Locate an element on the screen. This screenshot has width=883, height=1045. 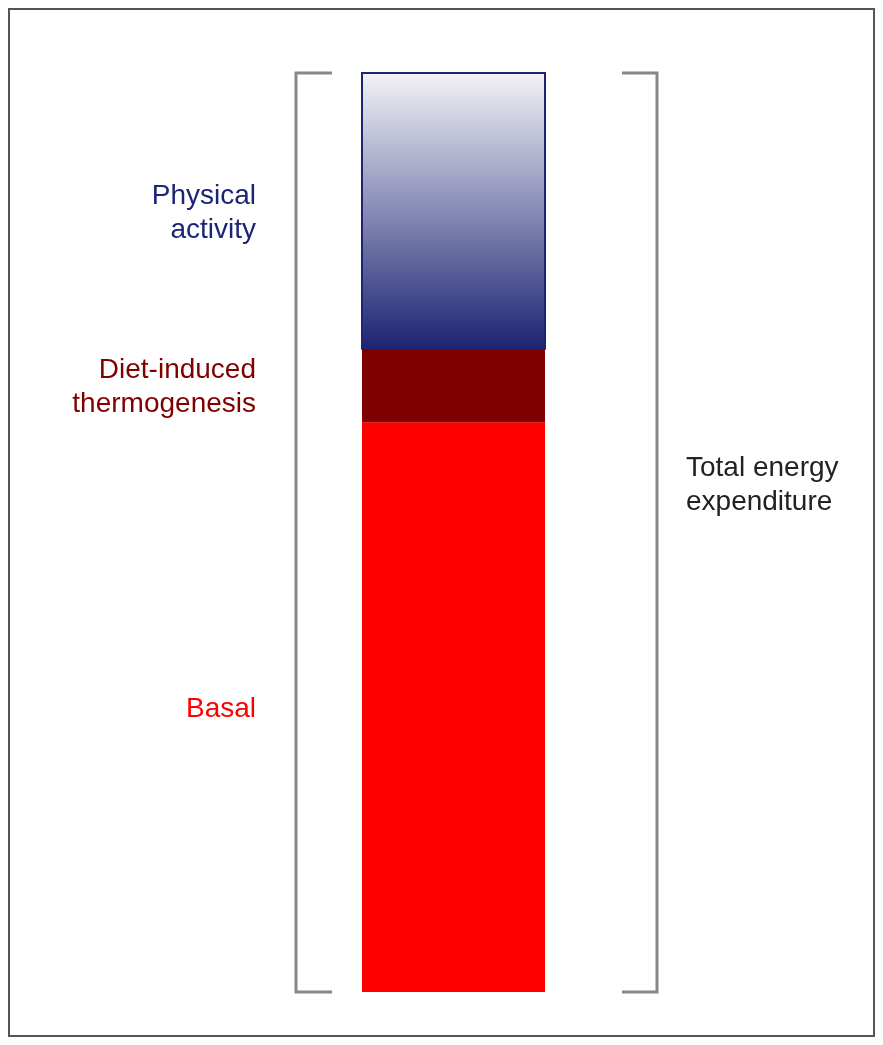
text: Diet-induced thermogenesis is located at coordinates (164, 386).